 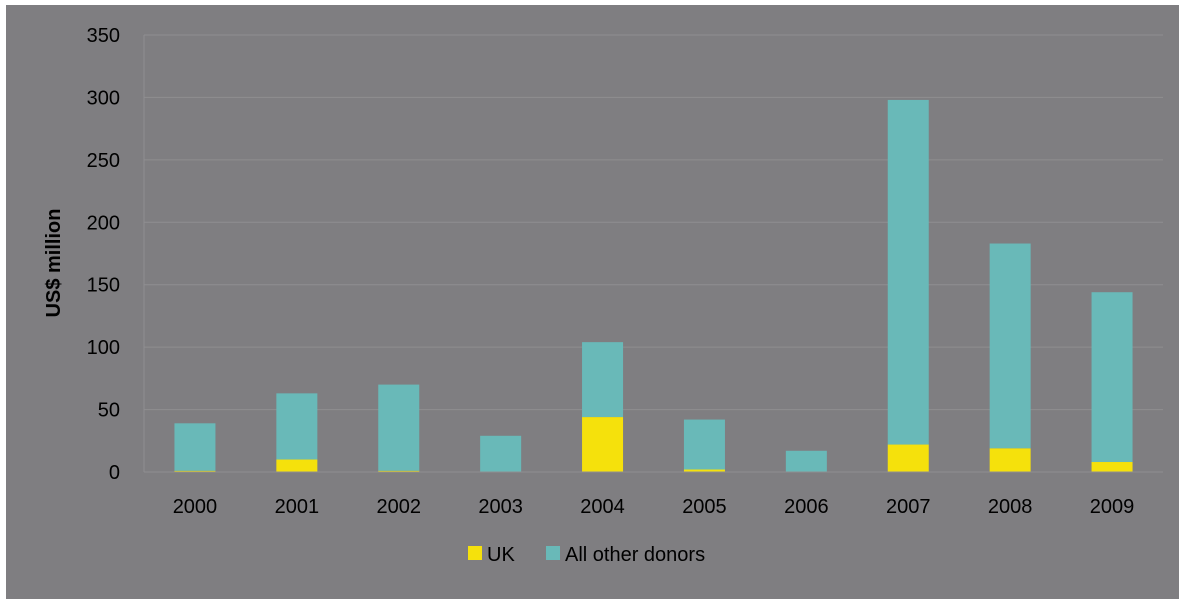 I want to click on bar-uk-2000, so click(x=195, y=471).